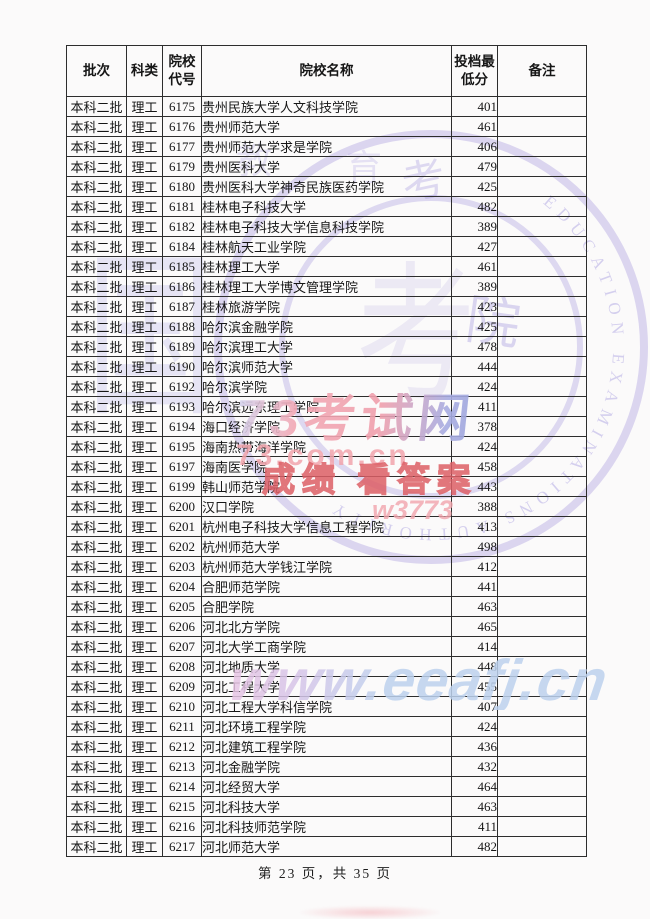 The image size is (650, 919). What do you see at coordinates (474, 446) in the screenshot?
I see `cell-score: 424` at bounding box center [474, 446].